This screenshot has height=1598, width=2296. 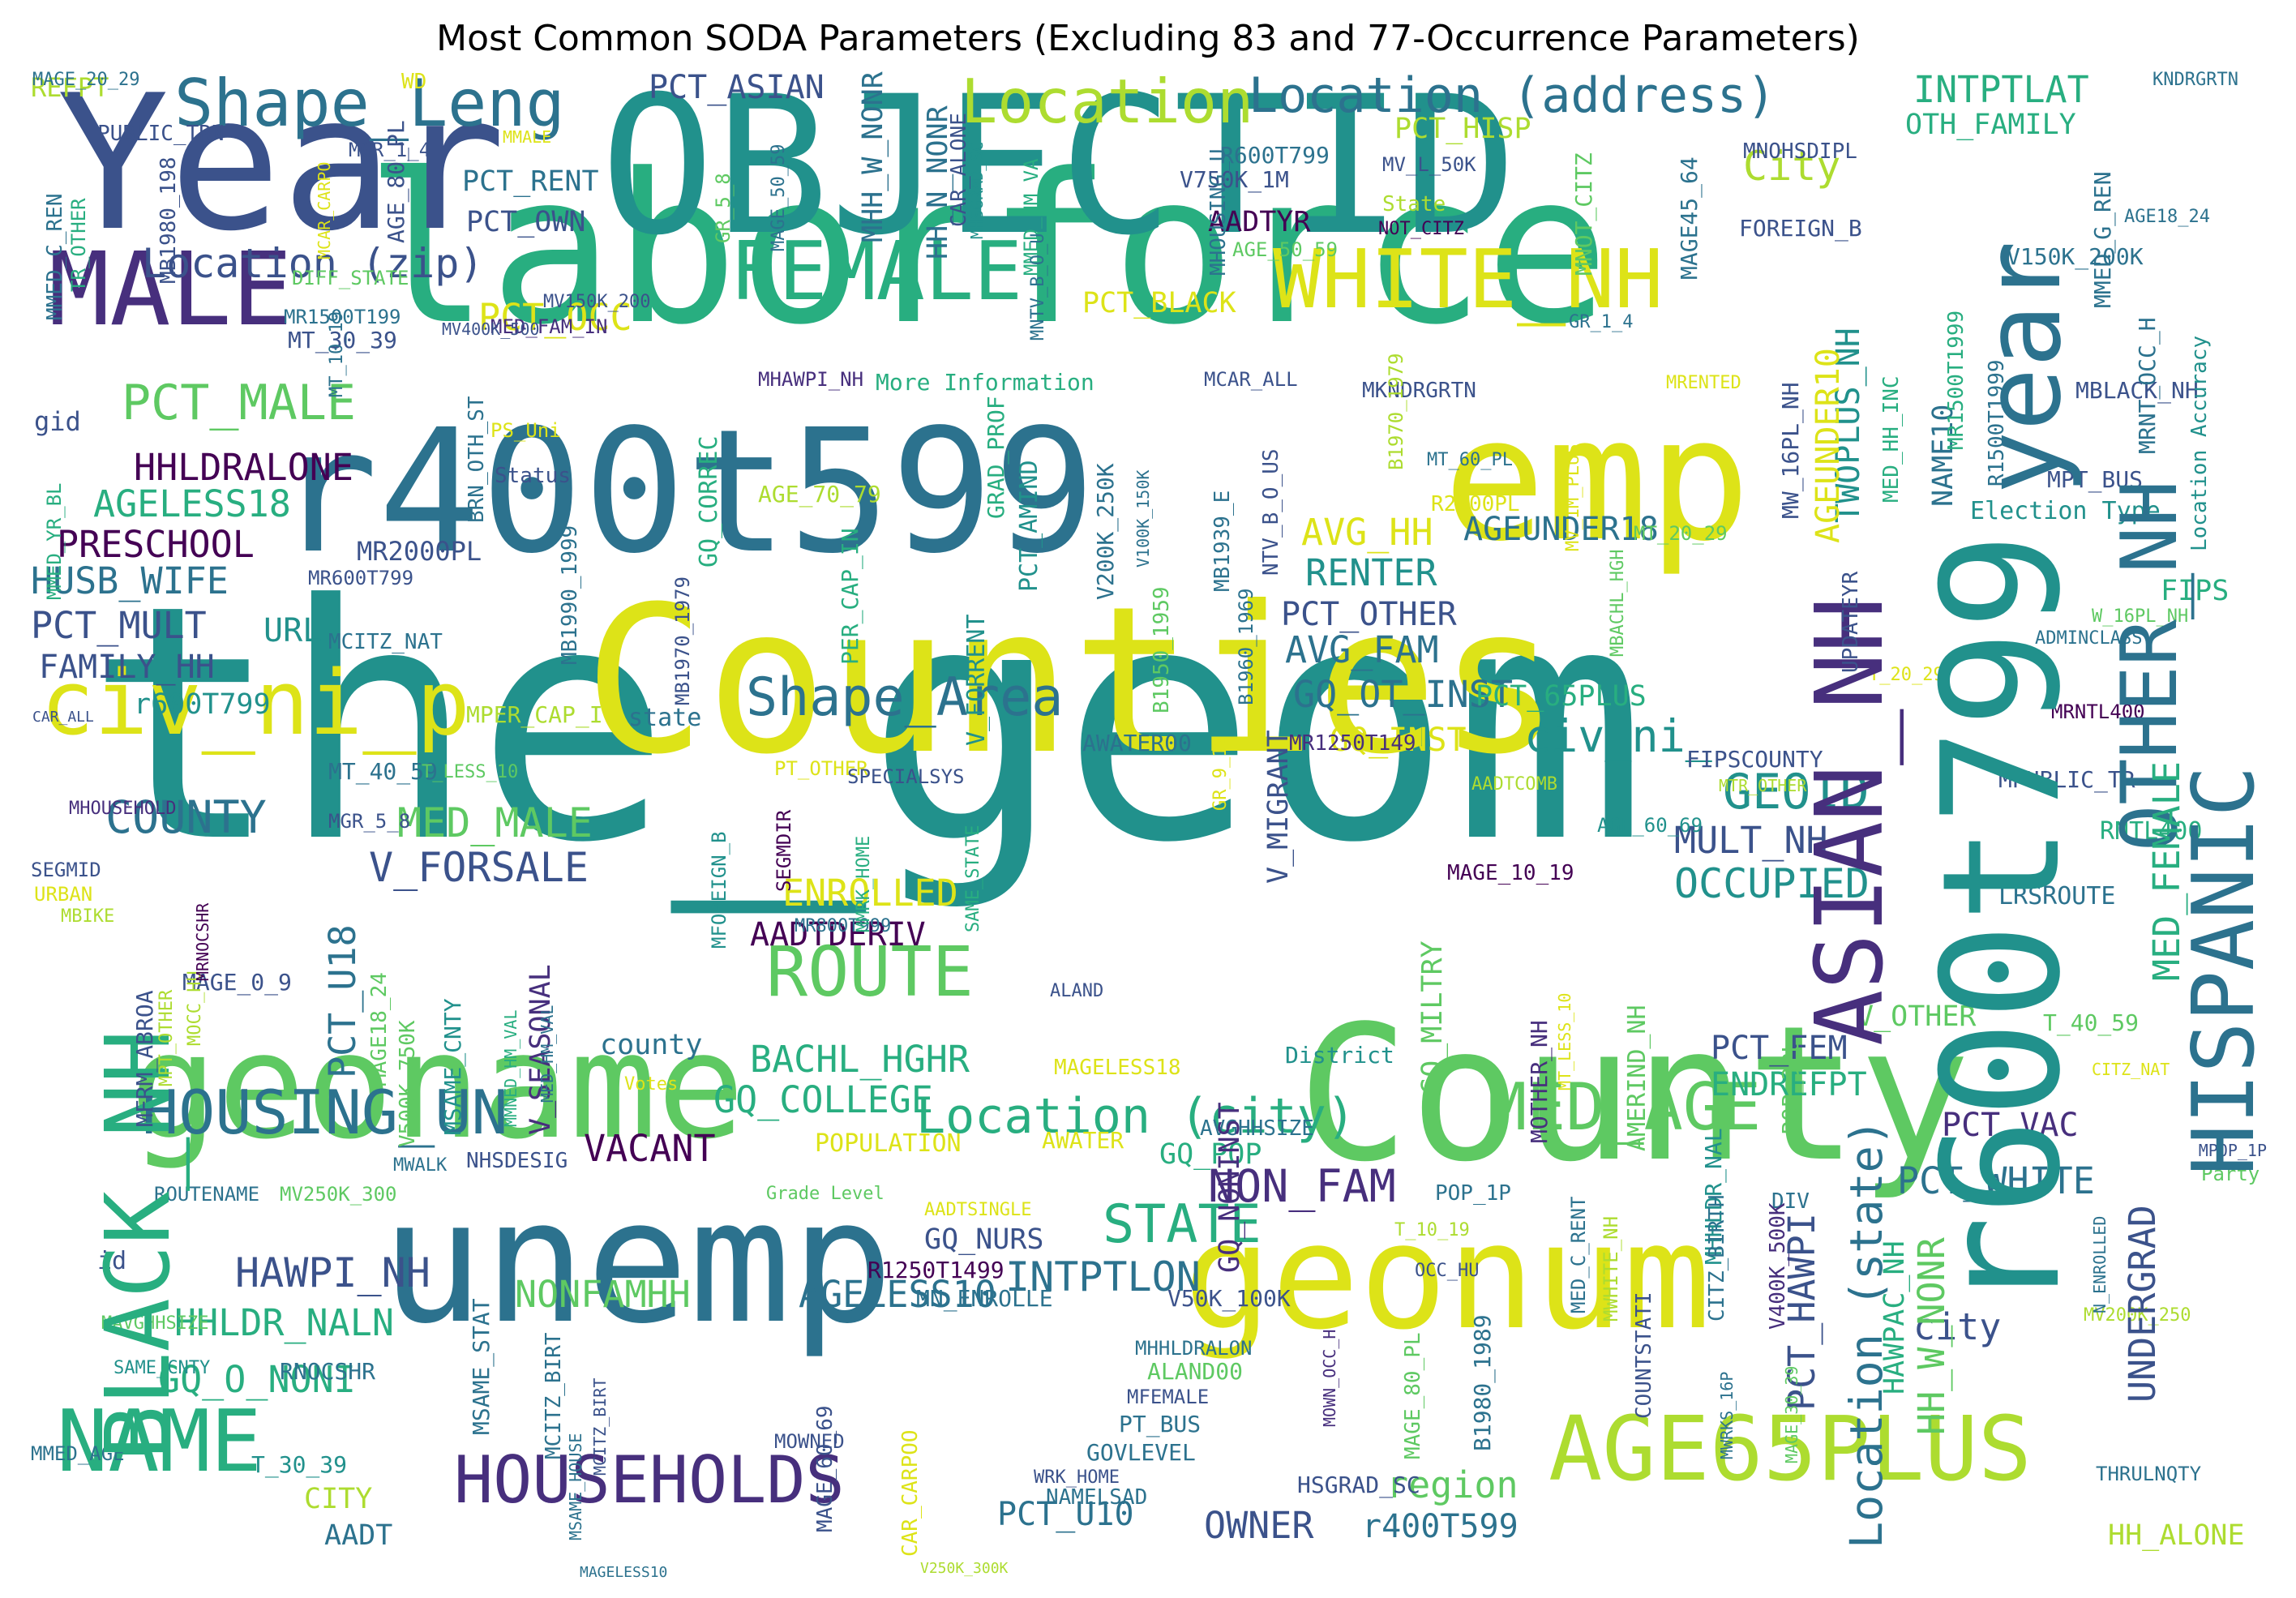 What do you see at coordinates (870, 973) in the screenshot?
I see `word-23: ROUTE` at bounding box center [870, 973].